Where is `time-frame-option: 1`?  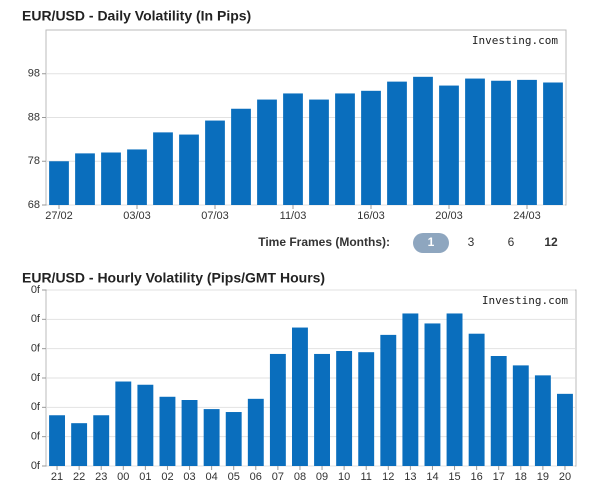
time-frame-option: 1 is located at coordinates (431, 242).